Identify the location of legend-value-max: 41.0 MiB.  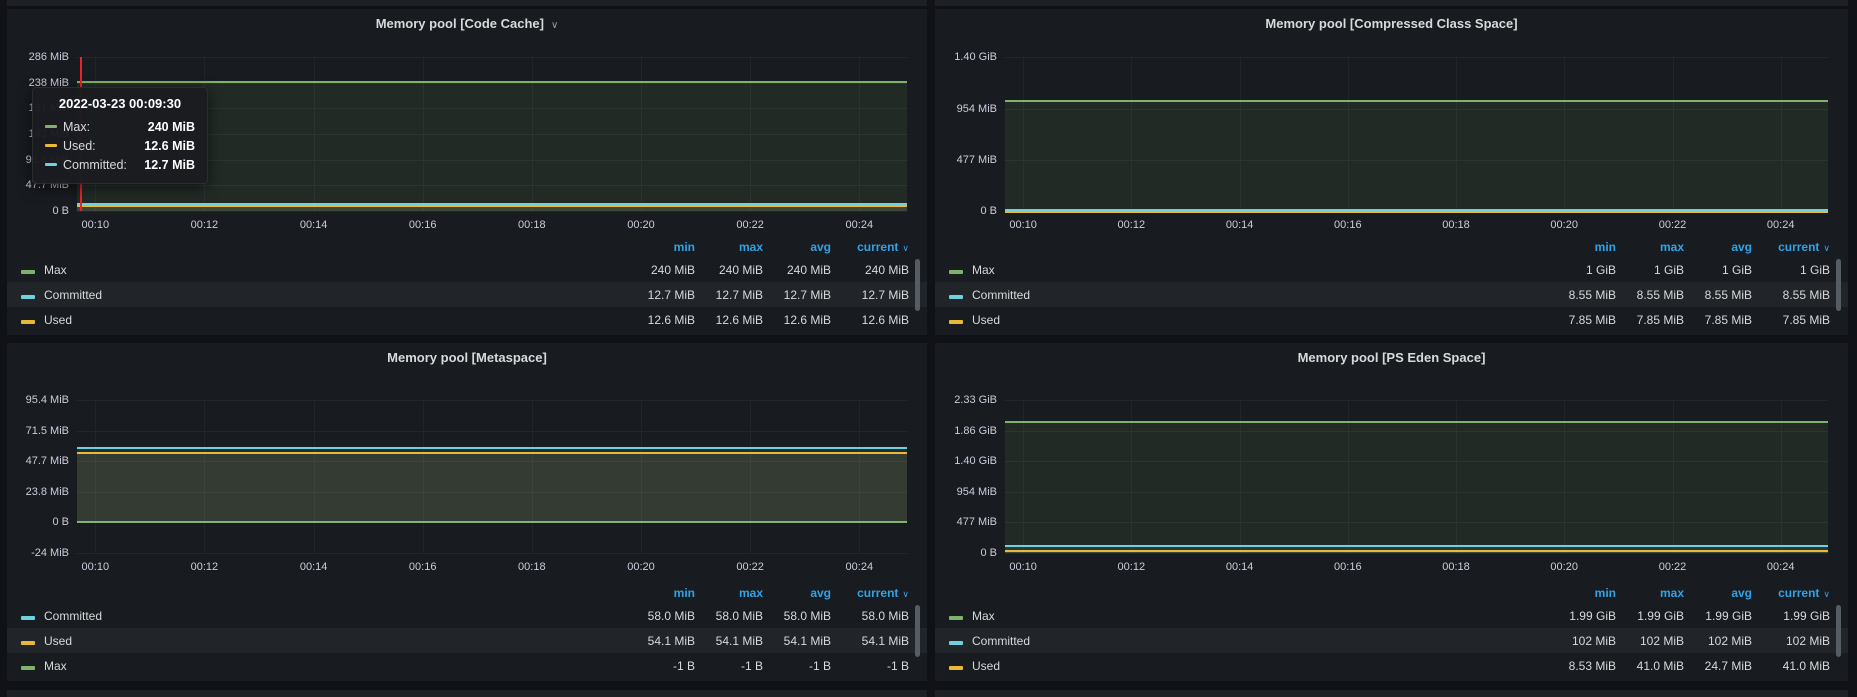
(1660, 665).